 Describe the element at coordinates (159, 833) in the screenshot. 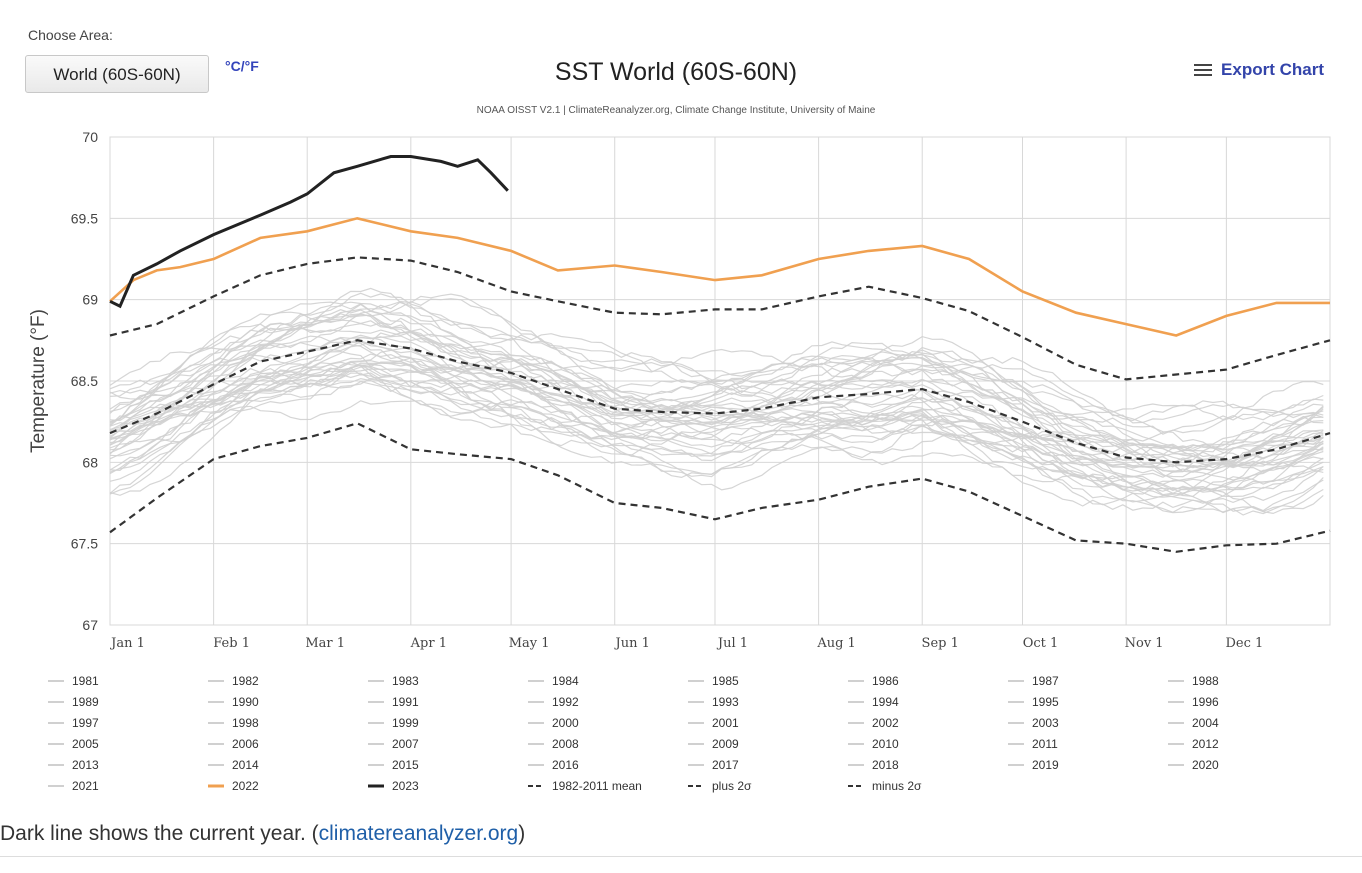

I see `caption-text: Dark line shows the current year. (` at that location.